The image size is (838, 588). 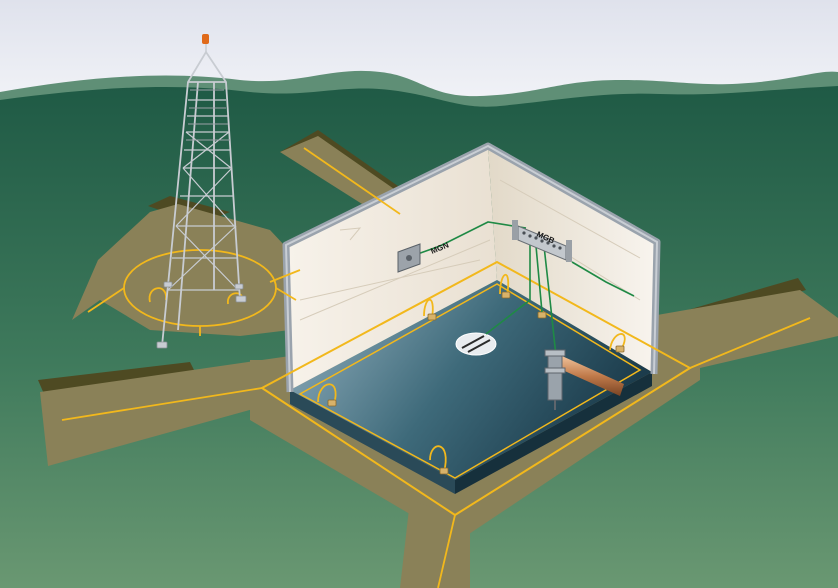 I want to click on interior-ring-conductor, so click(x=470, y=381).